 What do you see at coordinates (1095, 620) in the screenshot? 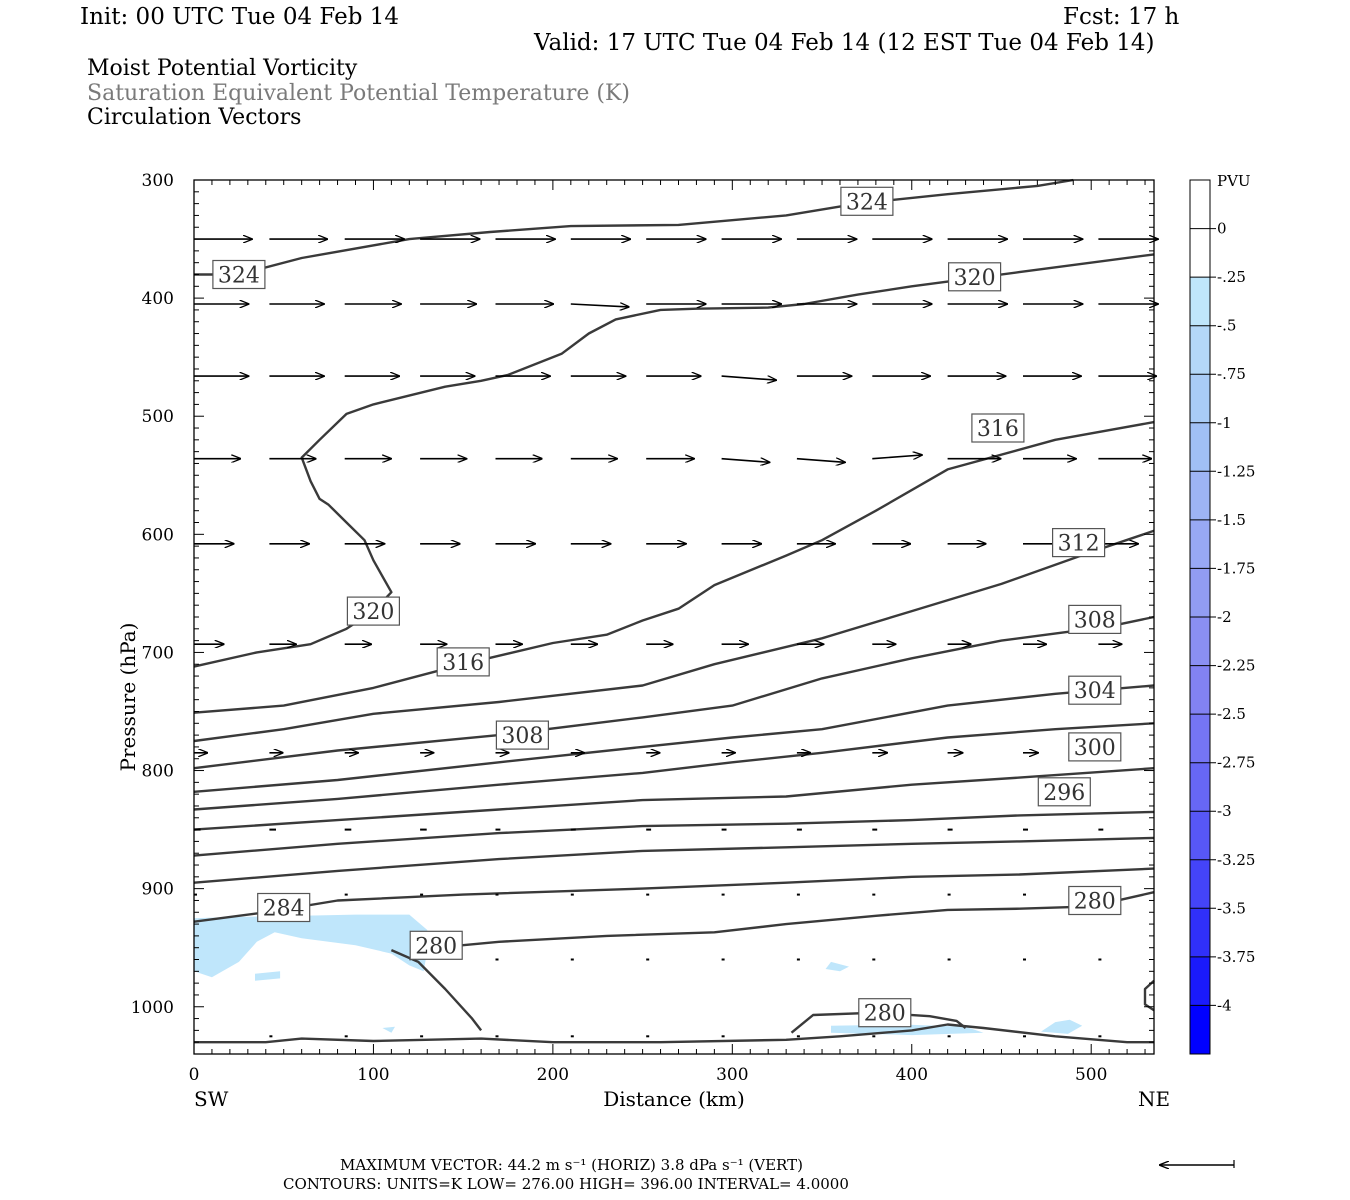
I see `contour-label: 308` at bounding box center [1095, 620].